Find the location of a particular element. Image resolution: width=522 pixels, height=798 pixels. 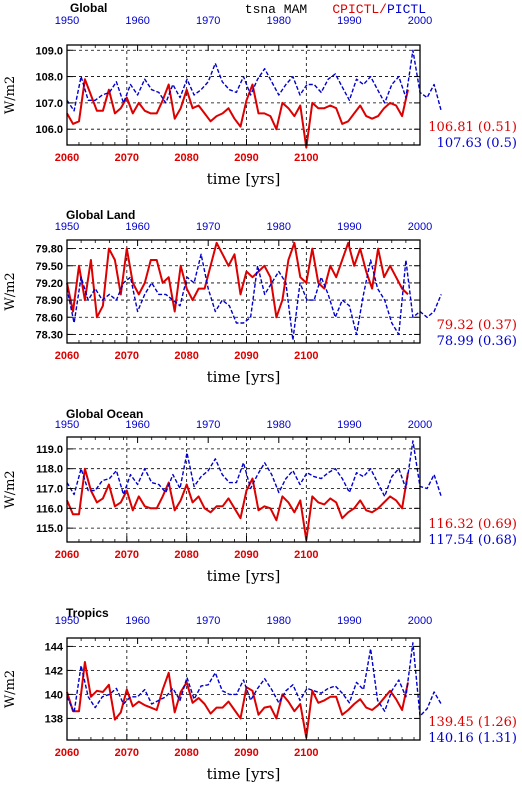

y-tick-label: 78.90 is located at coordinates (49, 301).